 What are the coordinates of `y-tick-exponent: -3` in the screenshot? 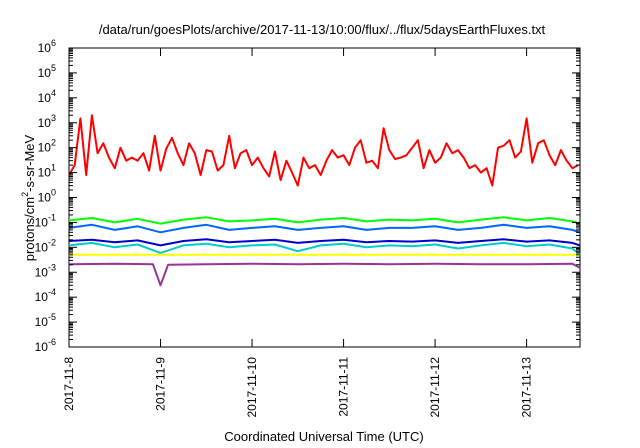 It's located at (52, 267).